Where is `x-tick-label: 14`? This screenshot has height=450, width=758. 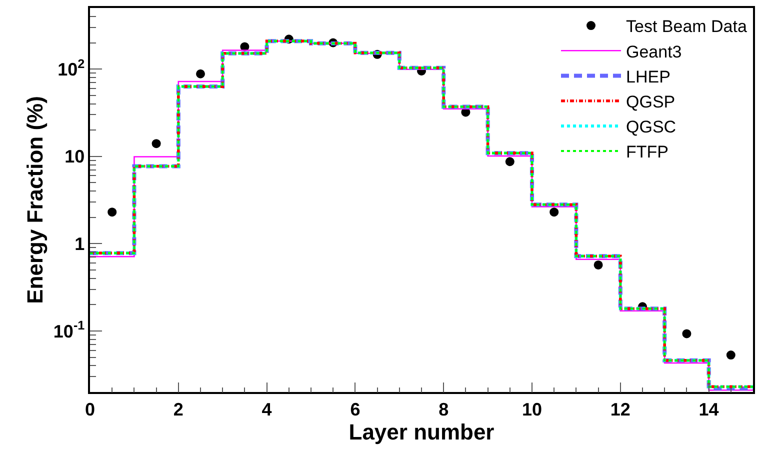 x-tick-label: 14 is located at coordinates (708, 409).